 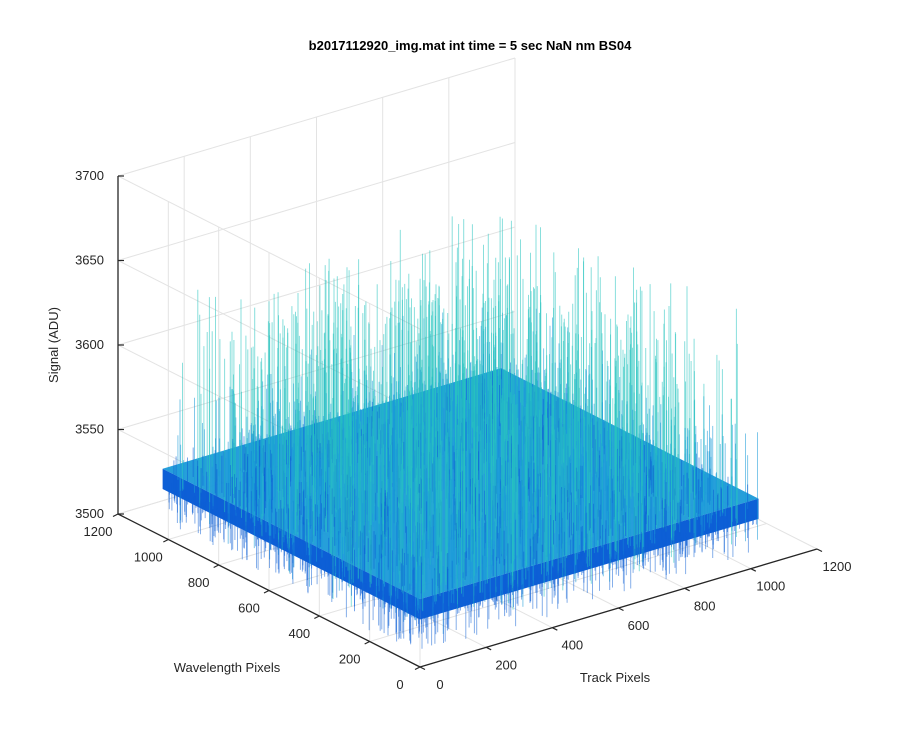 I want to click on x-tick-label: 800, so click(x=705, y=605).